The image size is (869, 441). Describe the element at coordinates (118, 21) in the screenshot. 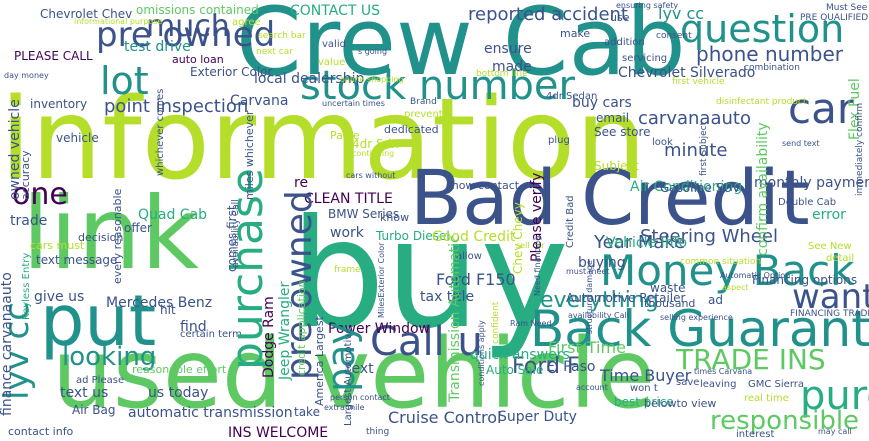

I see `word-informational-purpose: informational purpose` at that location.